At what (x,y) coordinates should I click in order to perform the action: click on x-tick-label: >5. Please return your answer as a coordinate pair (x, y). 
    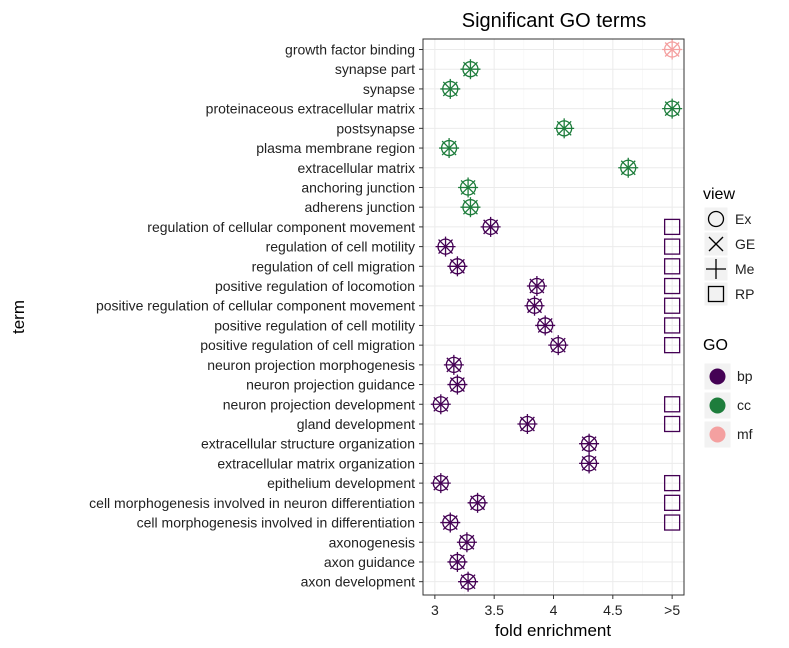
    Looking at the image, I should click on (672, 610).